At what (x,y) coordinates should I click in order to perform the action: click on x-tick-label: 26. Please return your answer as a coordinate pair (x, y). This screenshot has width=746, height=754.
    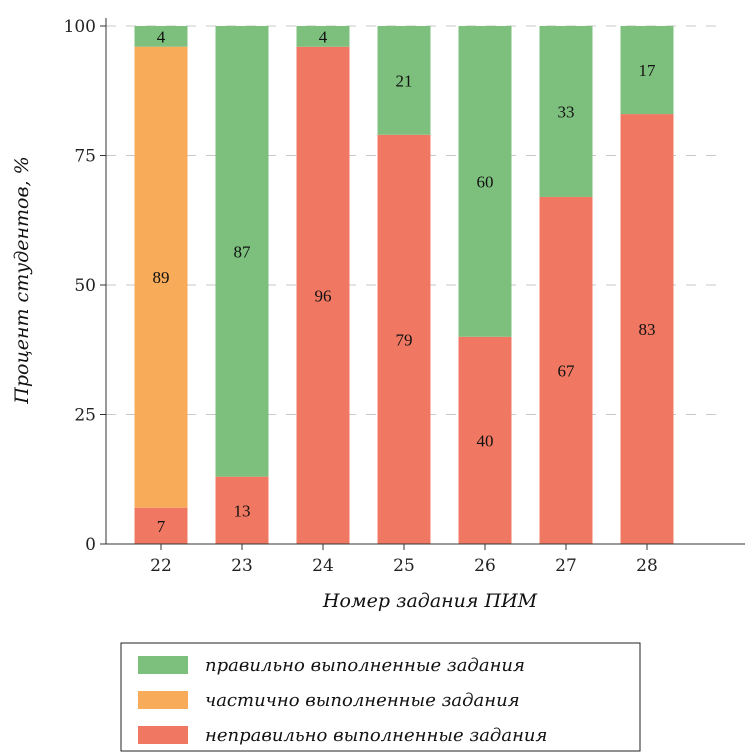
    Looking at the image, I should click on (485, 566).